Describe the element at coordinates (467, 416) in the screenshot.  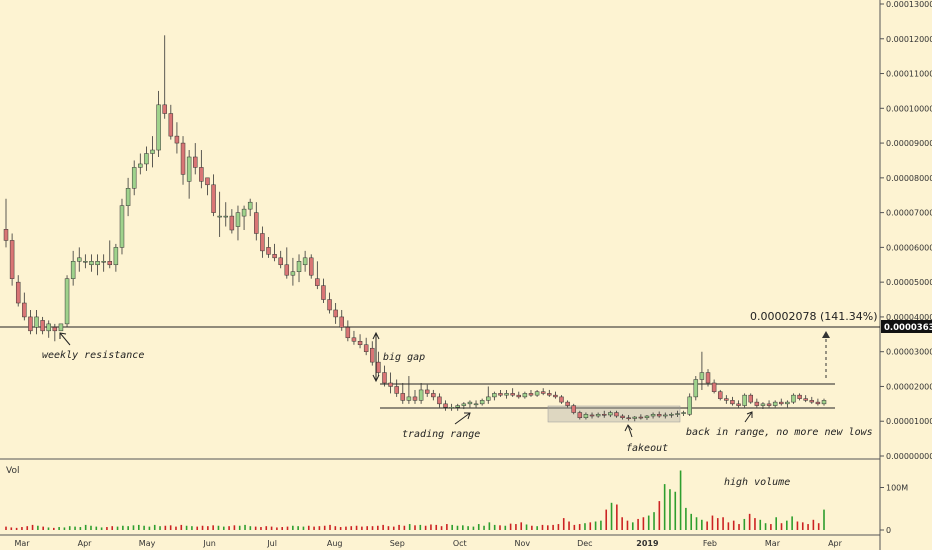
I see `trading-range-arrow-head-icon` at that location.